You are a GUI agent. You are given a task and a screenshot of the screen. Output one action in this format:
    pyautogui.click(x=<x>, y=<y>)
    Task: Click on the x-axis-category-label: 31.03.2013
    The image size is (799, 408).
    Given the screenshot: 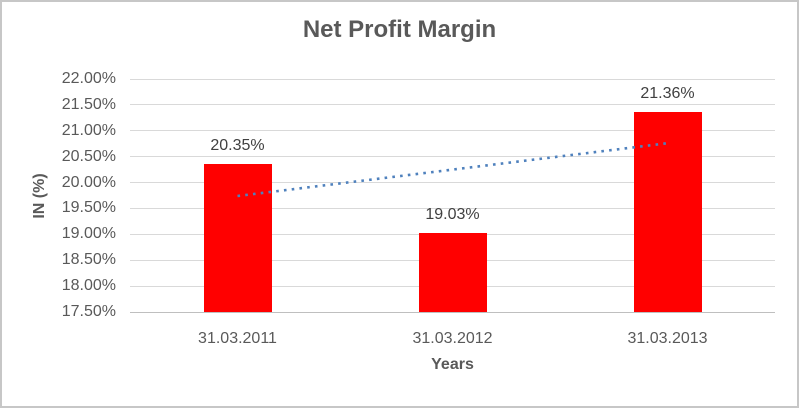 What is the action you would take?
    pyautogui.click(x=667, y=338)
    